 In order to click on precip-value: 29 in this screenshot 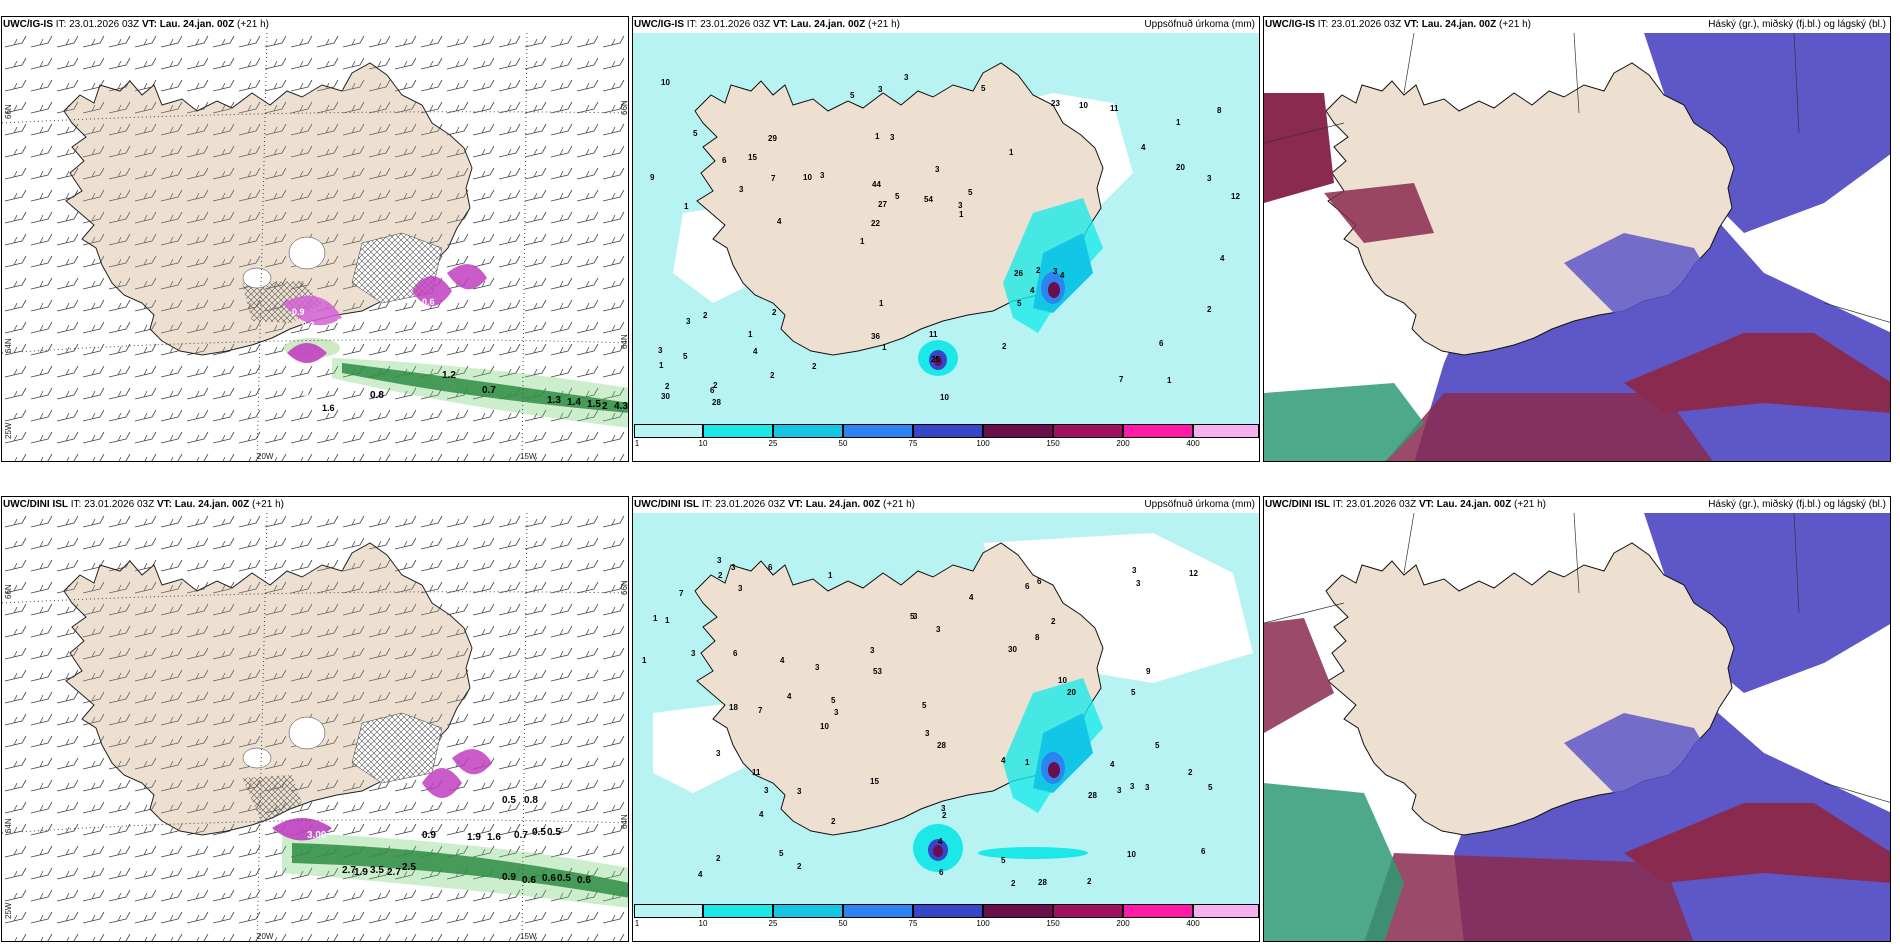, I will do `click(772, 138)`.